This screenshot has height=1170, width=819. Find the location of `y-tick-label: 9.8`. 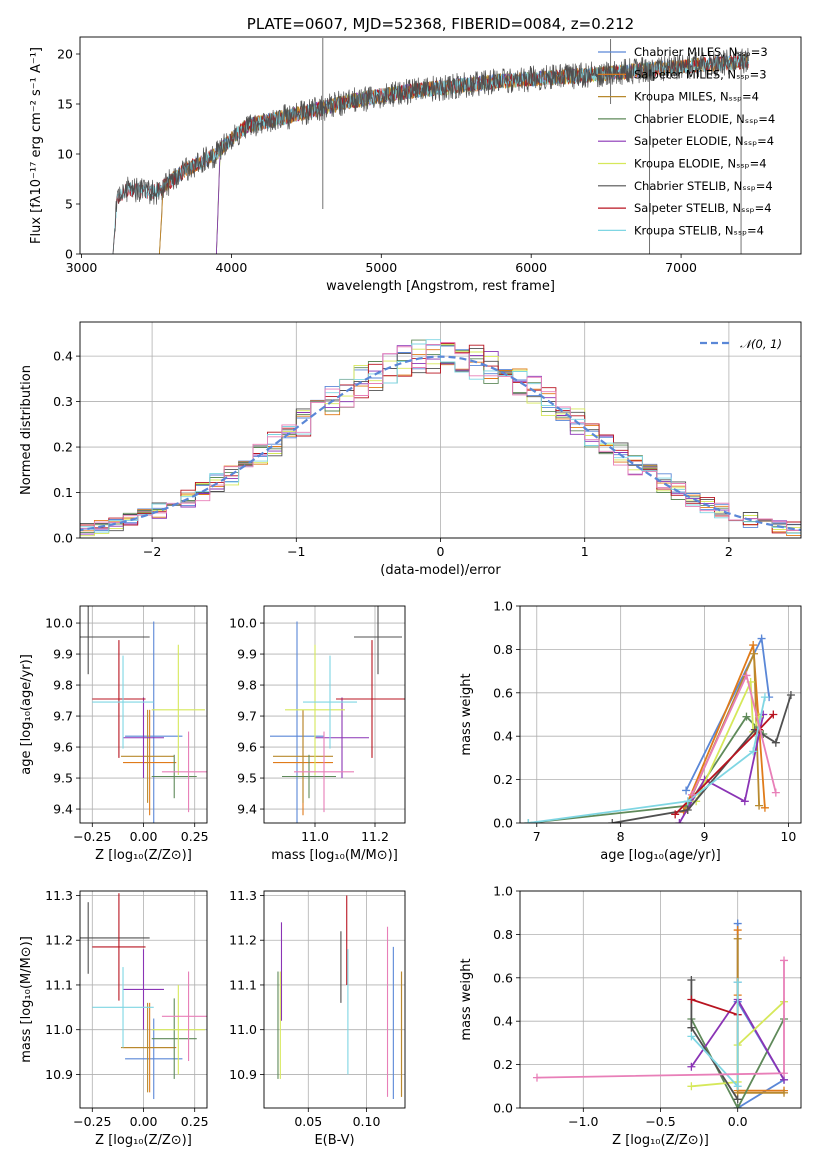

y-tick-label: 9.8 is located at coordinates (247, 685).